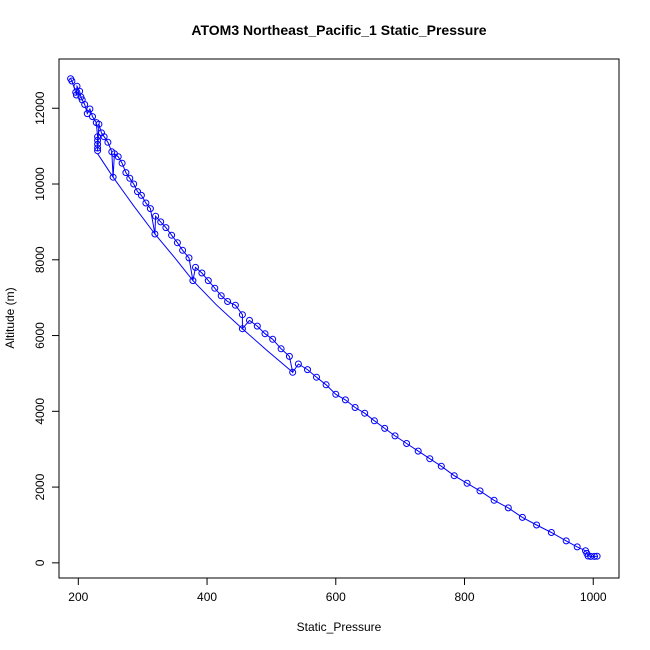  What do you see at coordinates (336, 597) in the screenshot?
I see `x-tick-label: 600` at bounding box center [336, 597].